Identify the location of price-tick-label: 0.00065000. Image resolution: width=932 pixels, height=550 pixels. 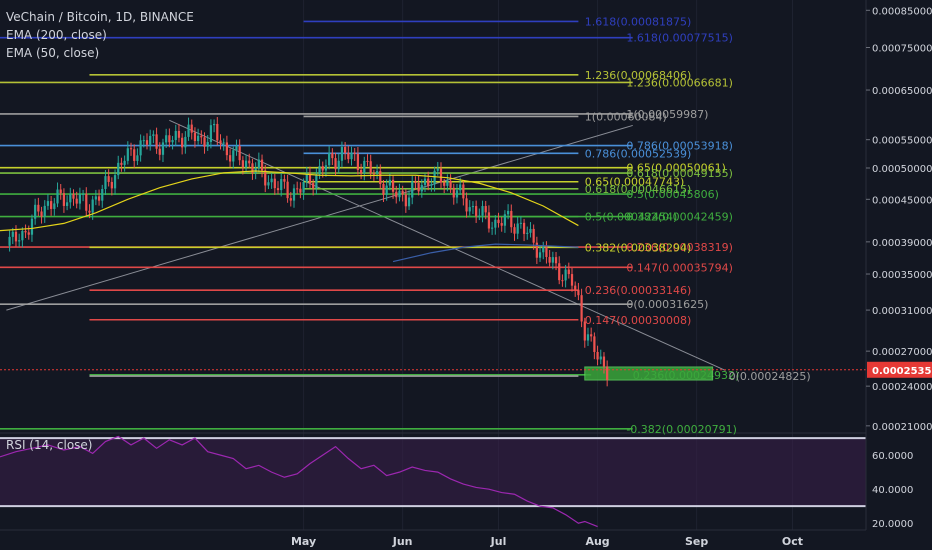
(902, 91).